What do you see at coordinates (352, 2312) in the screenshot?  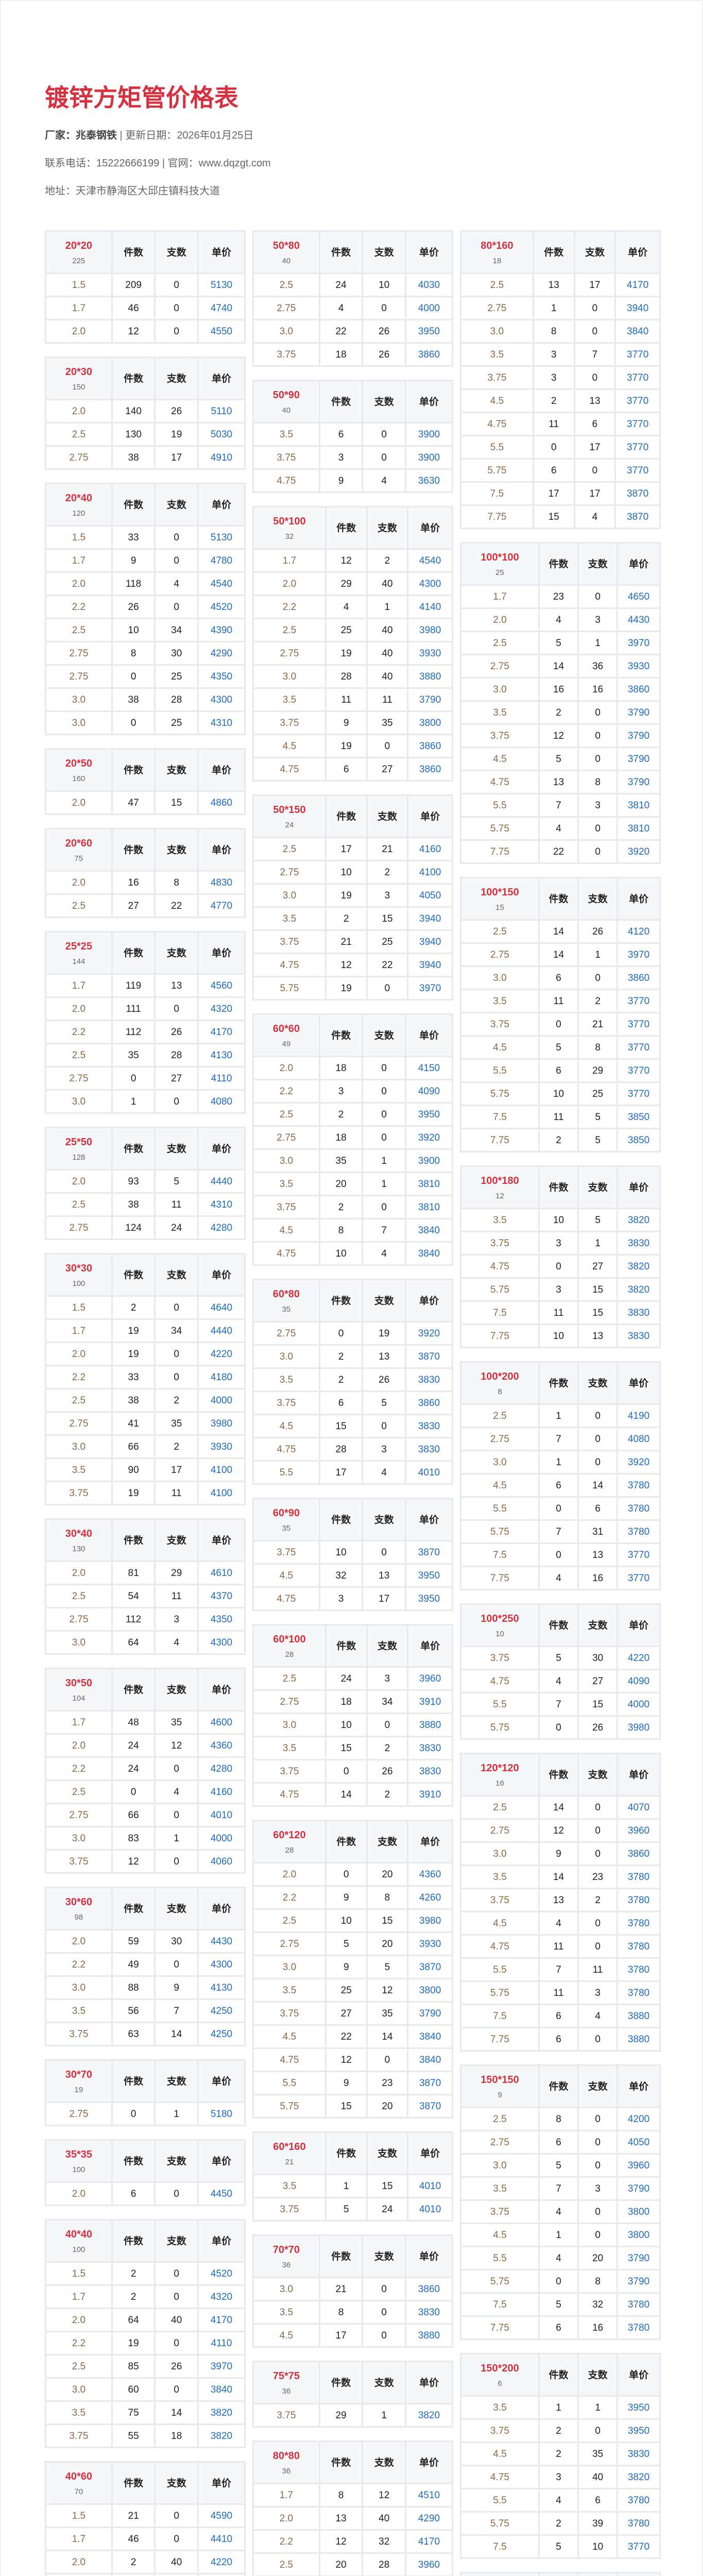 I see `table-body: 3.0 21 0 3860 3.5 8 0 3830 4.5 17 0 3880` at bounding box center [352, 2312].